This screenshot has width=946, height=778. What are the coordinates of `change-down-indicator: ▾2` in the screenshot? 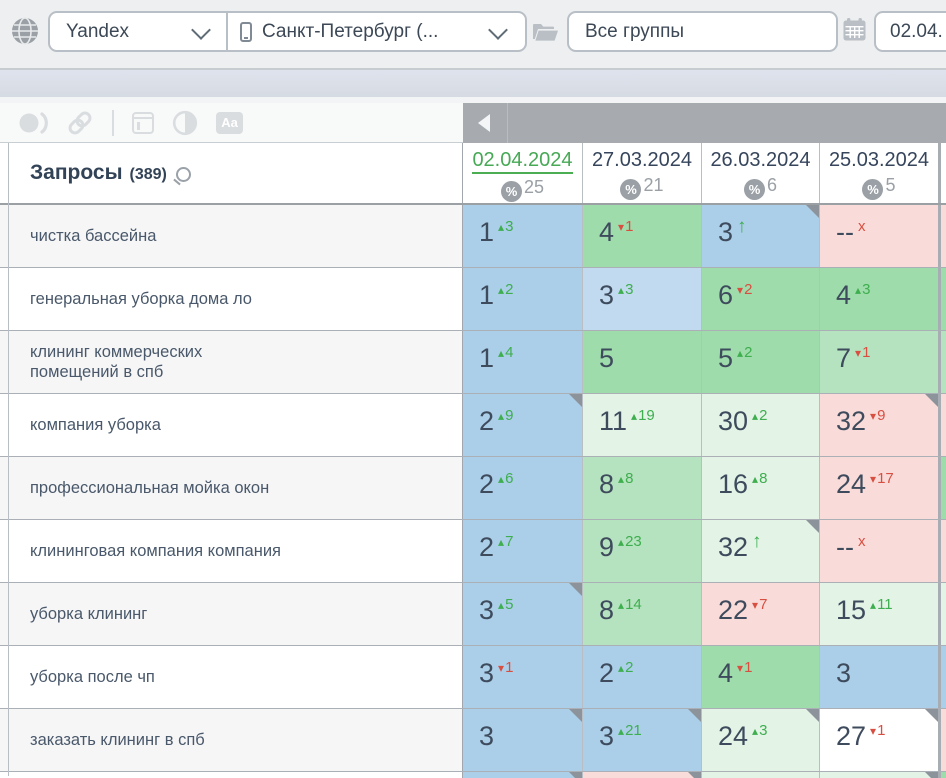 It's located at (745, 289).